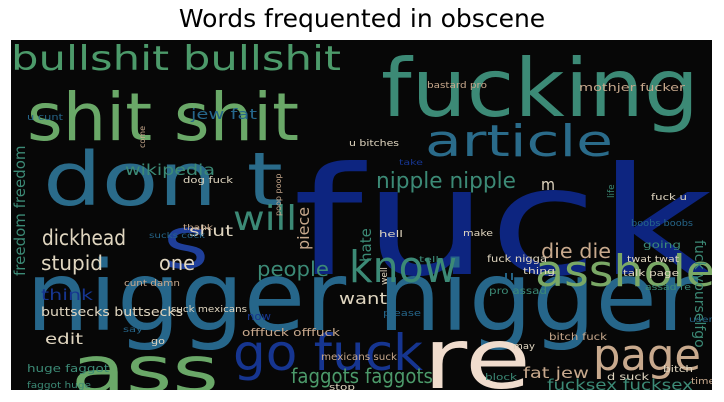  Describe the element at coordinates (632, 87) in the screenshot. I see `word-mothjer-fucker: mothjer fucker` at that location.